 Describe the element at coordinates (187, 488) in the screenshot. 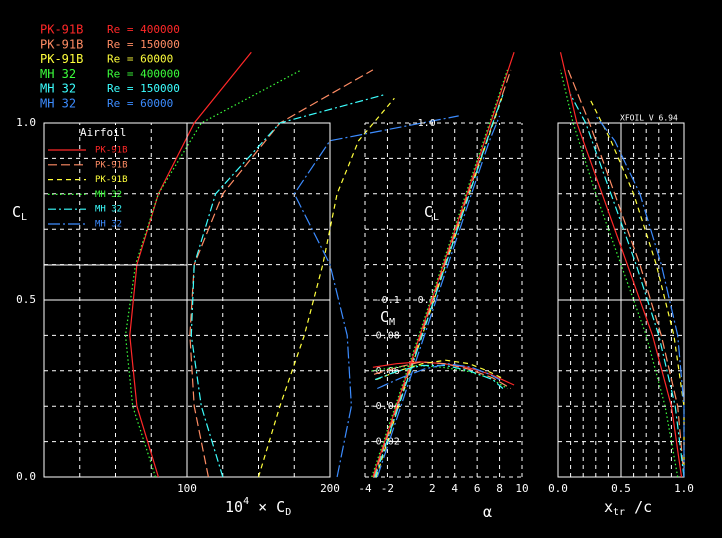

I see `x-tick-label: 100` at that location.